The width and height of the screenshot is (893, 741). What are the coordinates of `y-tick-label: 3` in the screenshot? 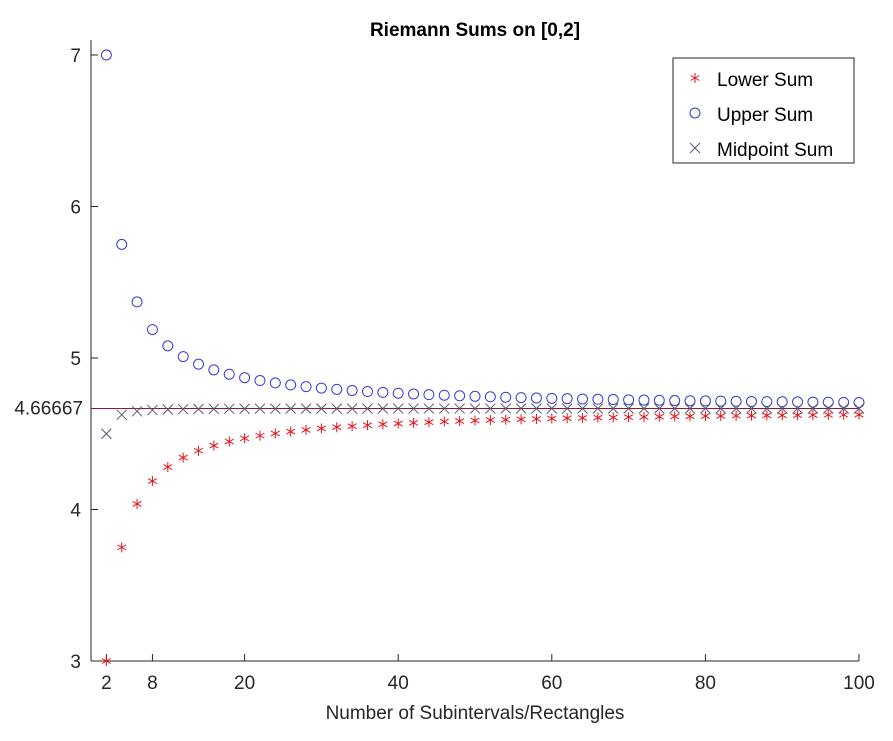 It's located at (75, 662).